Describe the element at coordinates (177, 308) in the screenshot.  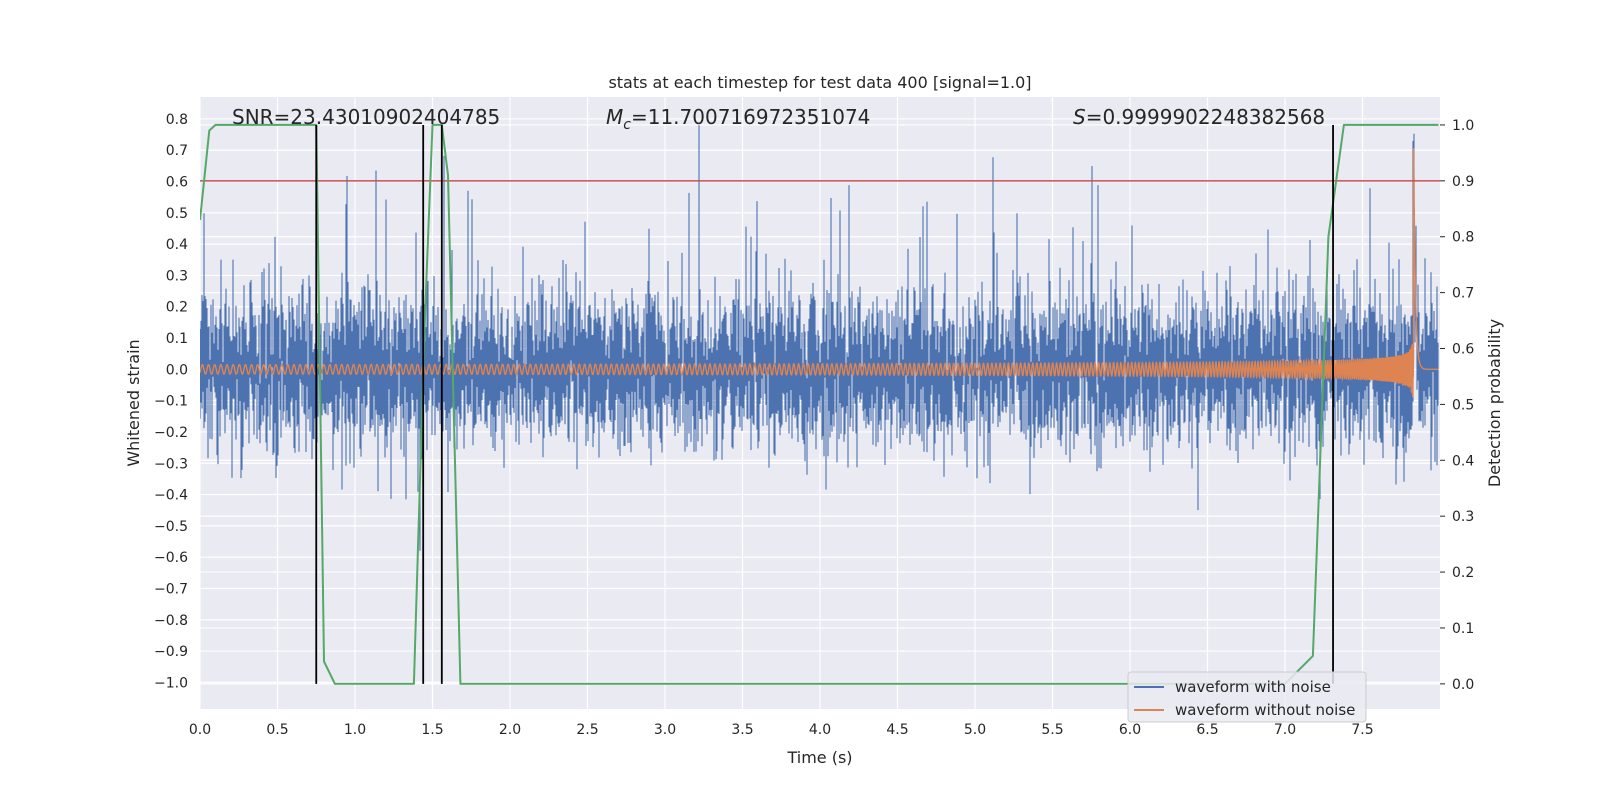
I see `y-tick-label-left: 0.2` at that location.